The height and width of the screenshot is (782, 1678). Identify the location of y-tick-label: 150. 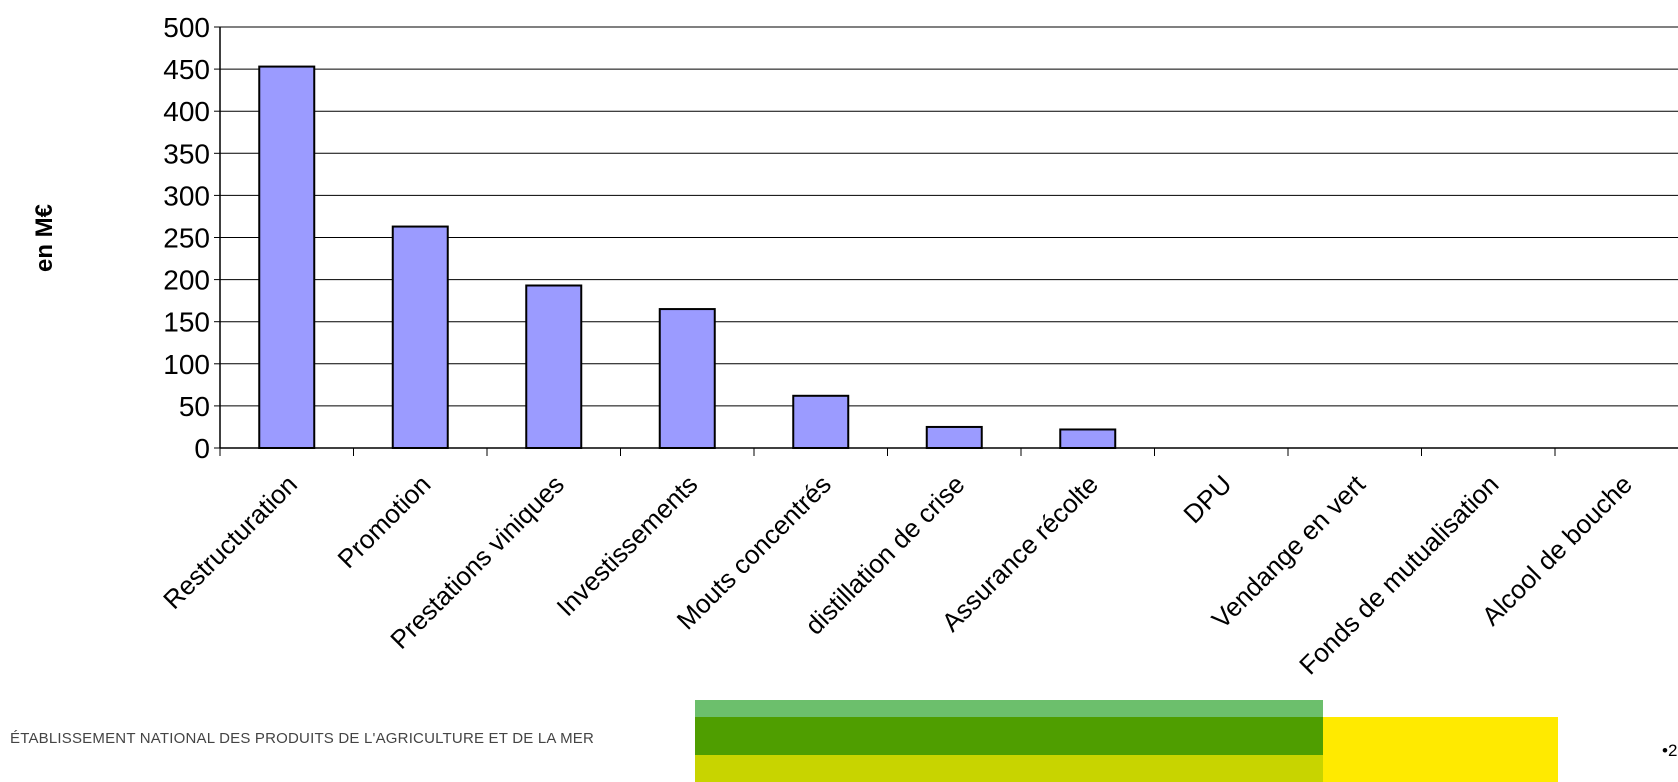
(186, 322).